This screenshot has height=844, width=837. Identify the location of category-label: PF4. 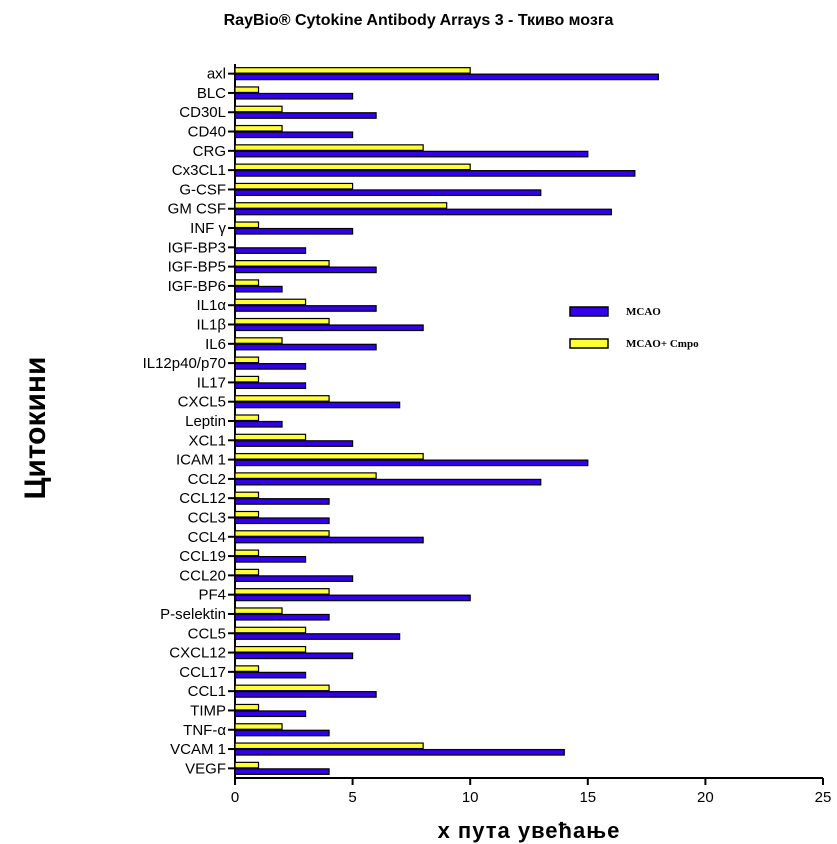
(212, 595).